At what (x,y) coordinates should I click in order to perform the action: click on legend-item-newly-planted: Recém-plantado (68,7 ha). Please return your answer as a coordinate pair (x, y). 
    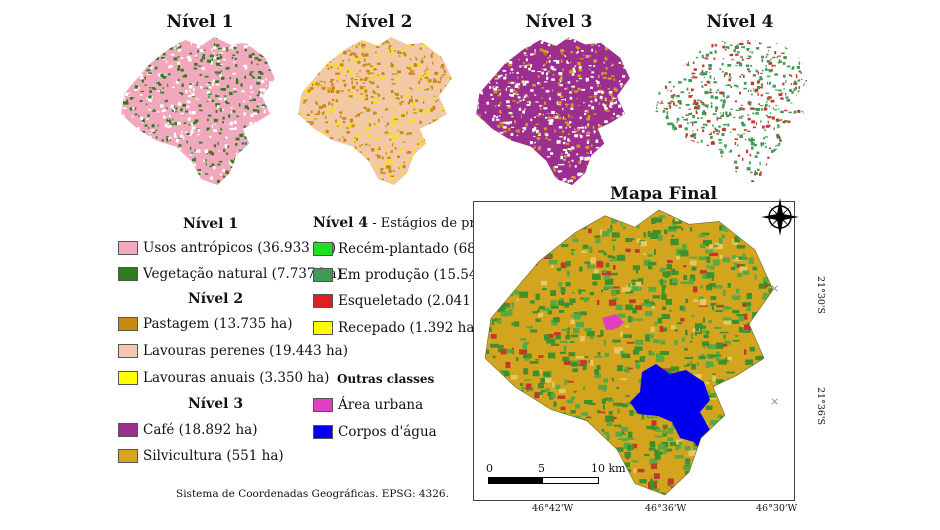
    Looking at the image, I should click on (414, 249).